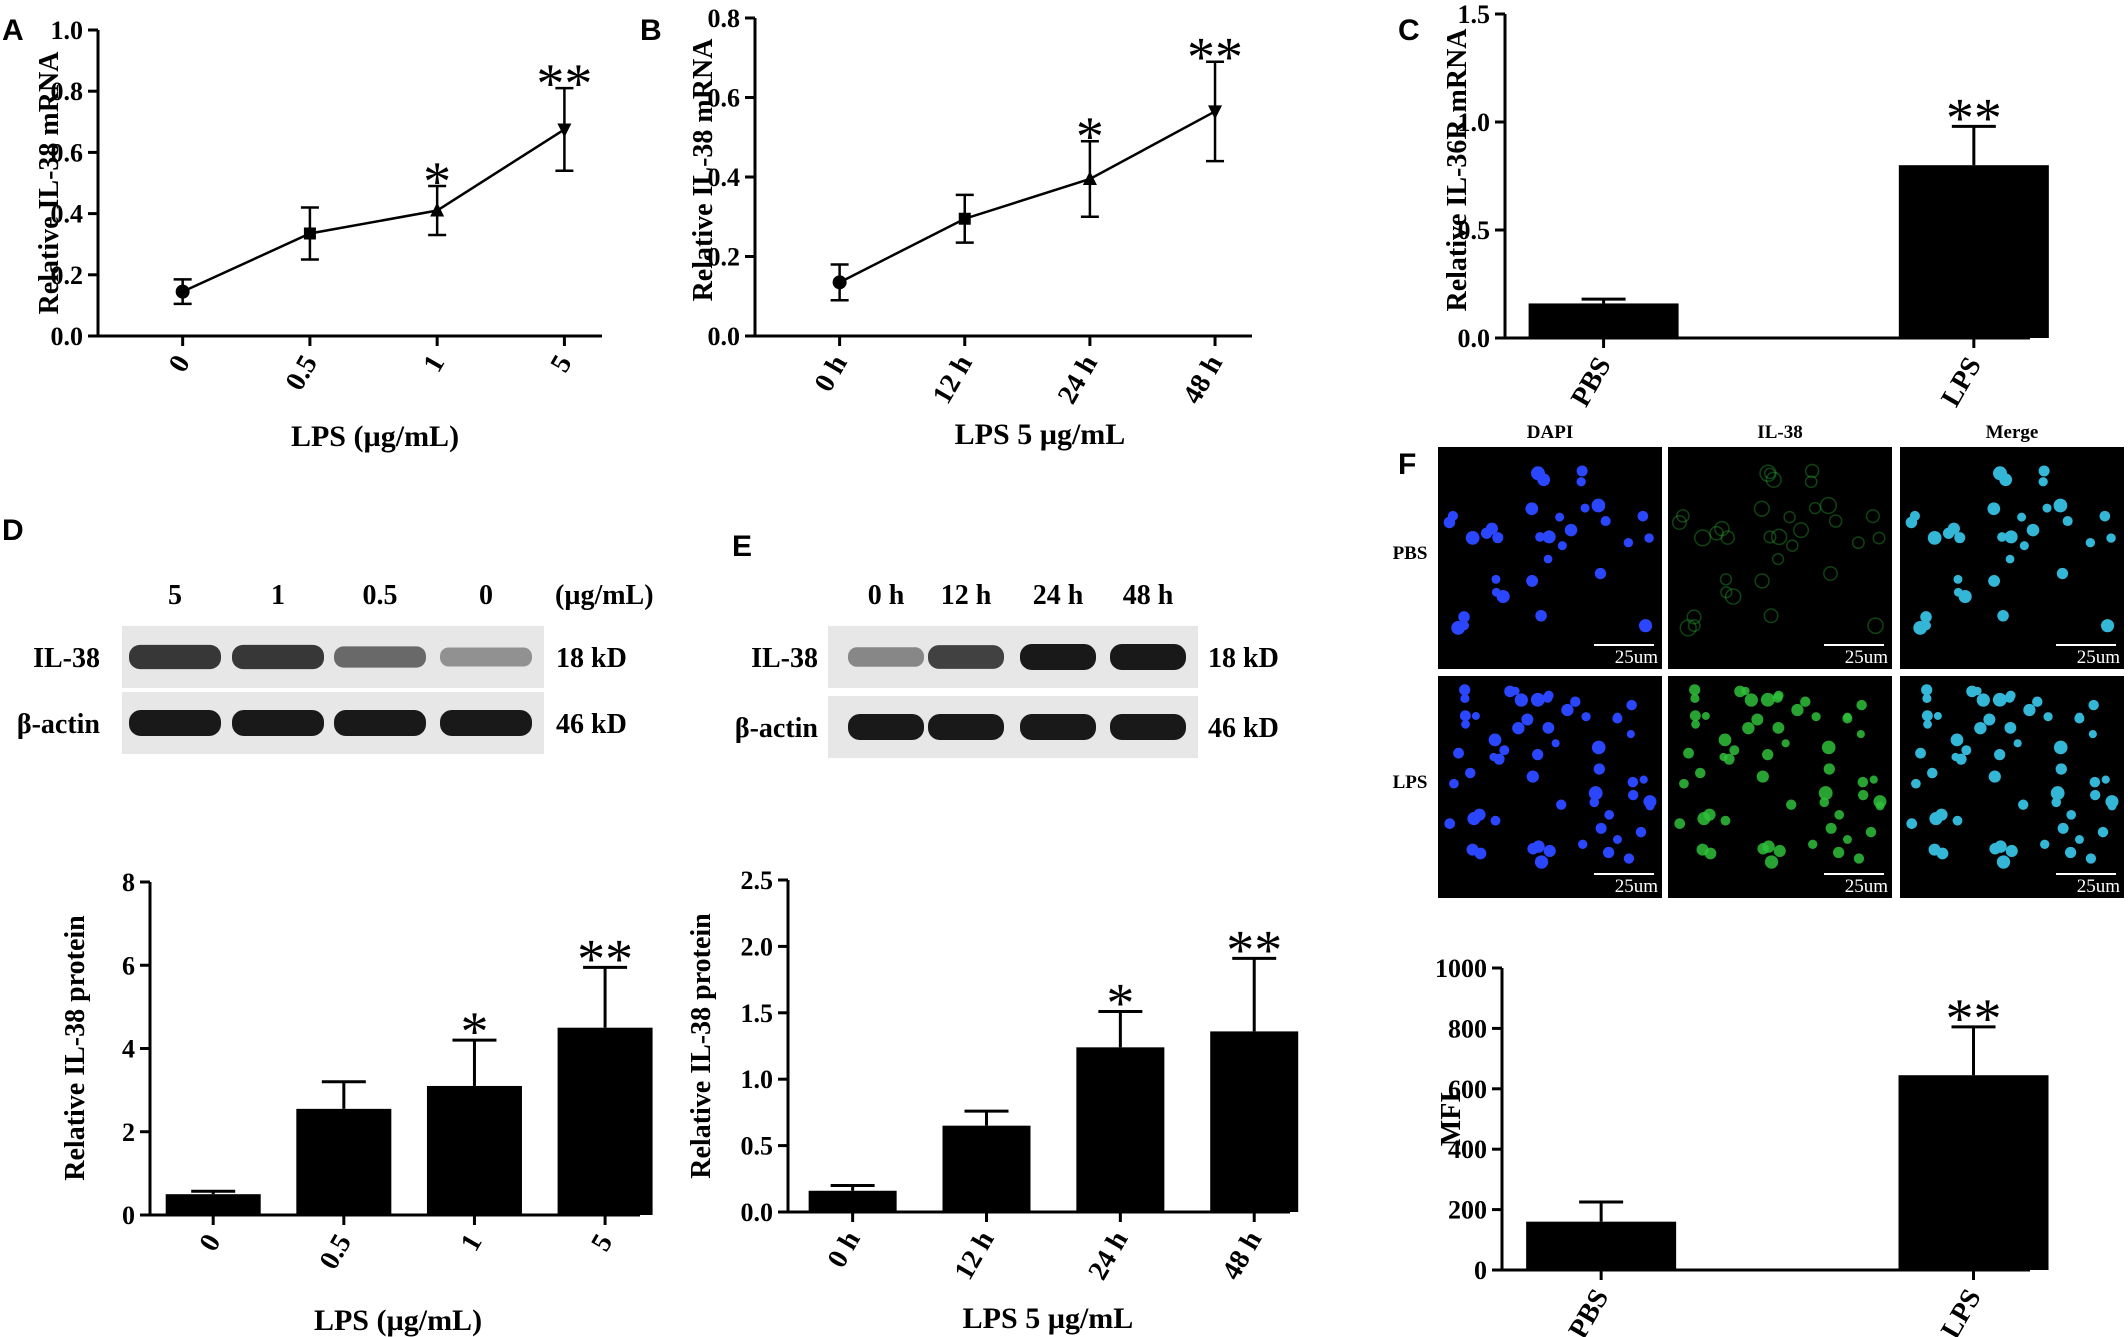  Describe the element at coordinates (1243, 658) in the screenshot. I see `blot-size-label: 18 kD` at that location.